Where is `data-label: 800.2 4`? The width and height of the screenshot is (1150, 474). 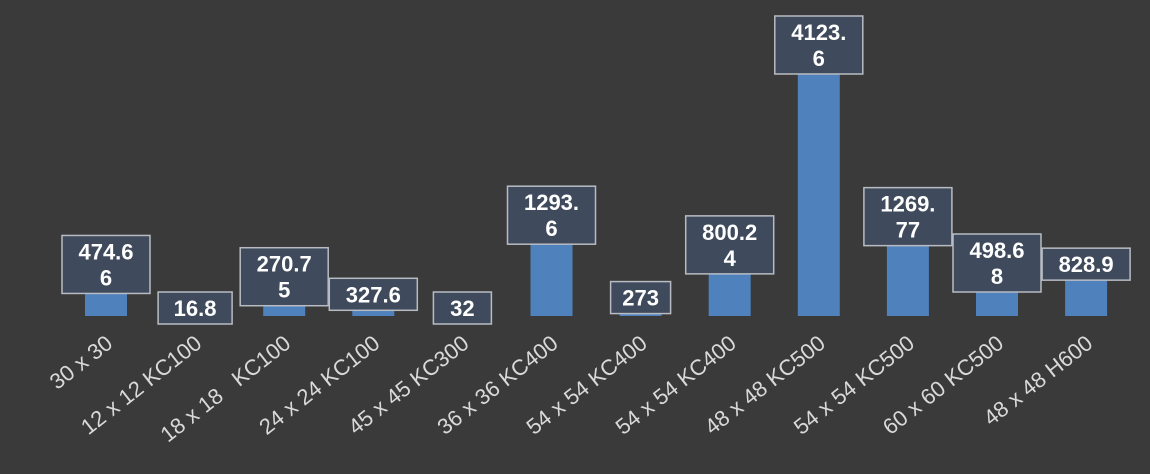
data-label: 800.2 4 is located at coordinates (729, 245).